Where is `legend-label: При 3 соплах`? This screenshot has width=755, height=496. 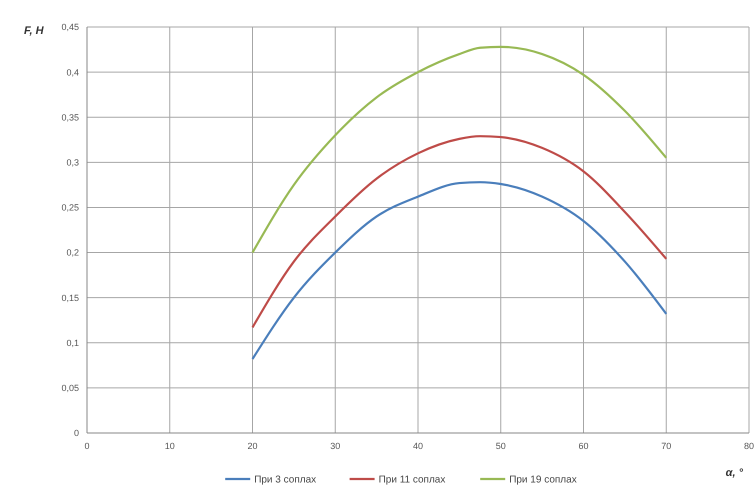 legend-label: При 3 соплах is located at coordinates (285, 480).